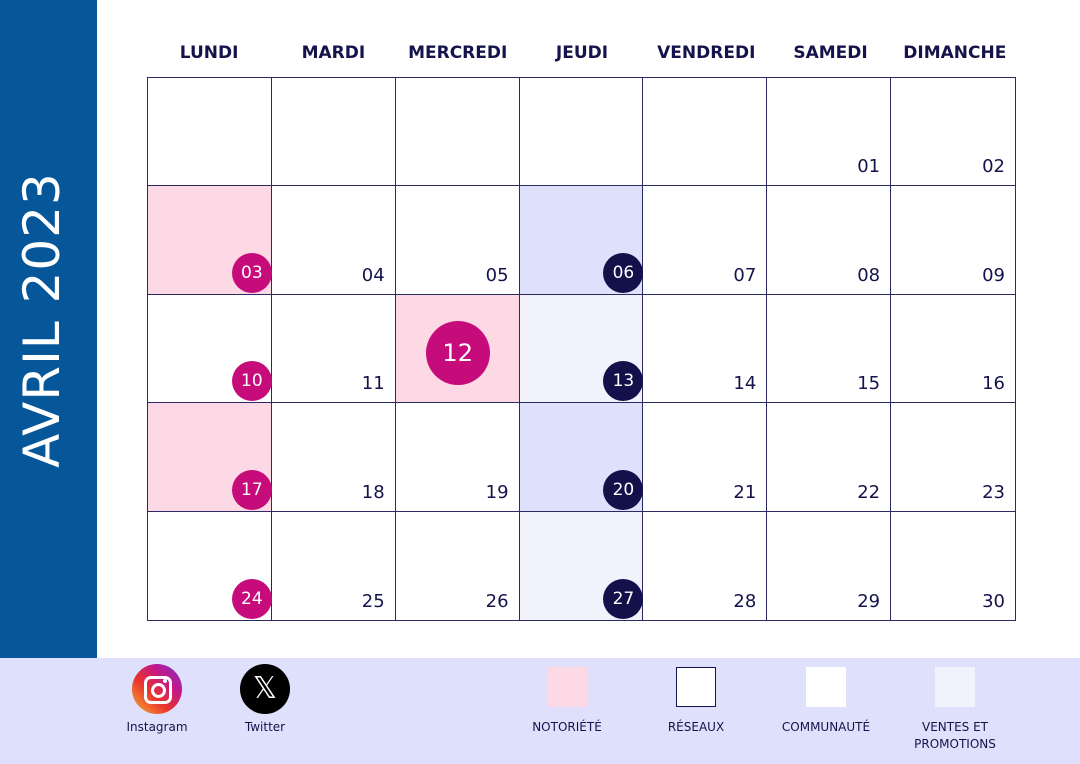  Describe the element at coordinates (251, 272) in the screenshot. I see `day-number: 03` at that location.